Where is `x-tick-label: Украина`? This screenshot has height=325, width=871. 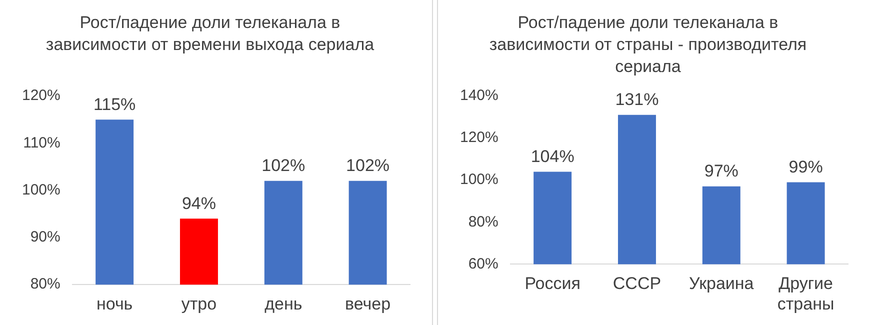 x-tick-label: Украина is located at coordinates (721, 284).